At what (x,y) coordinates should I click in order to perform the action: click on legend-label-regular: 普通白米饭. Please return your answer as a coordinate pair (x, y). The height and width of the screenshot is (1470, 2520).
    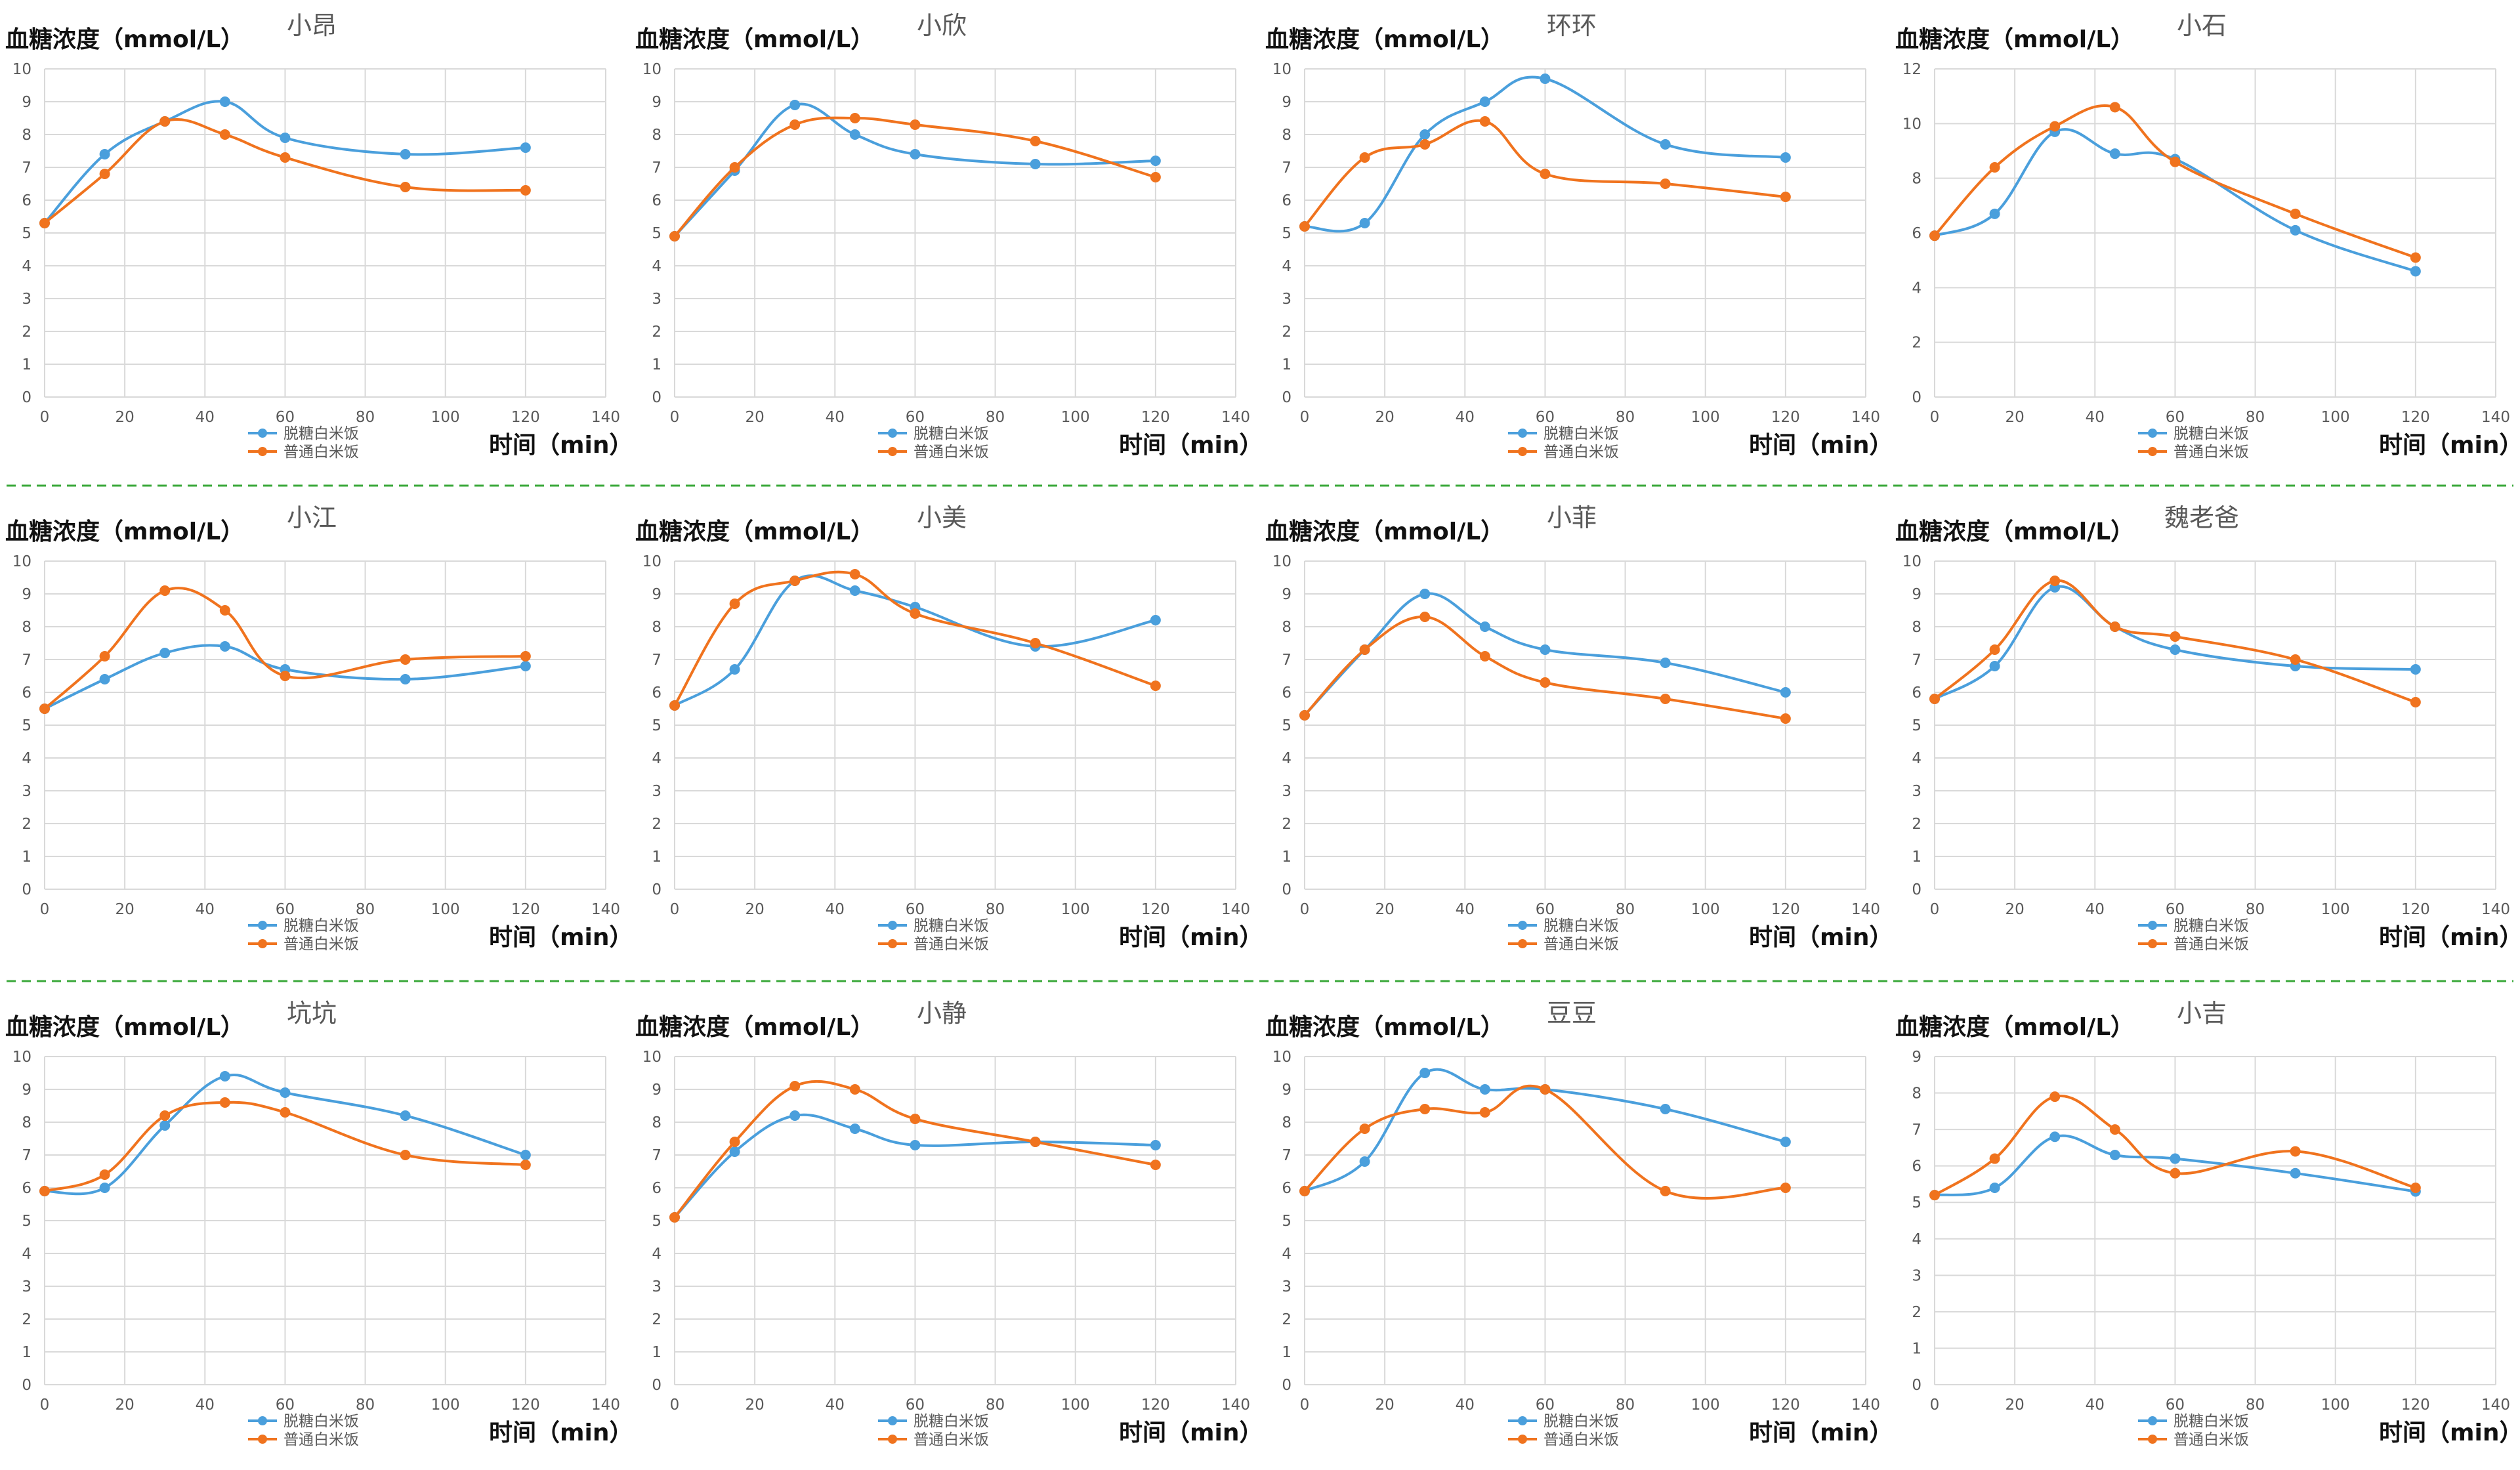
    Looking at the image, I should click on (1581, 1439).